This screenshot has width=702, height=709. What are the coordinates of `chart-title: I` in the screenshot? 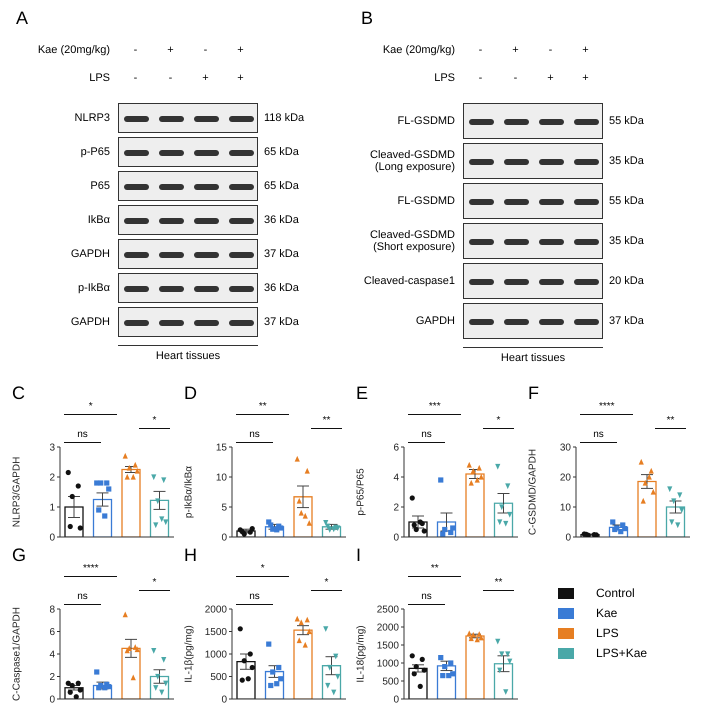 It's located at (359, 555).